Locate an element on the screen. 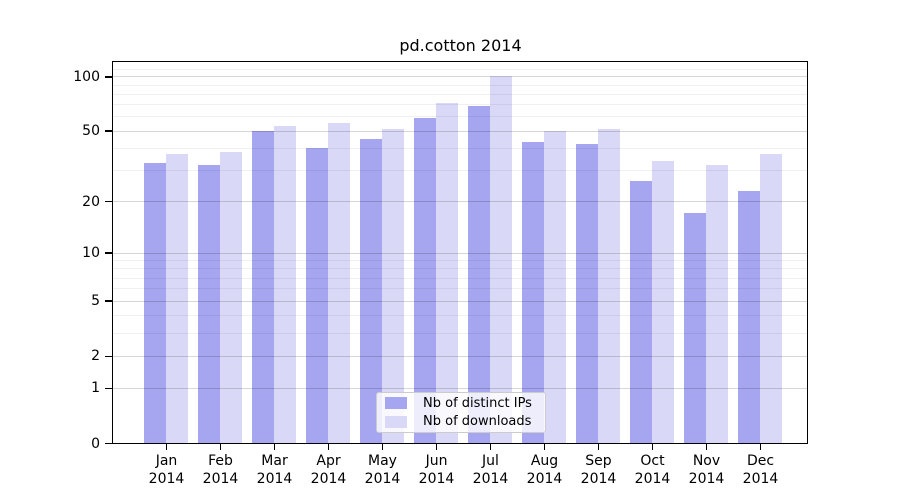 Image resolution: width=900 pixels, height=500 pixels. bar-may-downloads is located at coordinates (393, 286).